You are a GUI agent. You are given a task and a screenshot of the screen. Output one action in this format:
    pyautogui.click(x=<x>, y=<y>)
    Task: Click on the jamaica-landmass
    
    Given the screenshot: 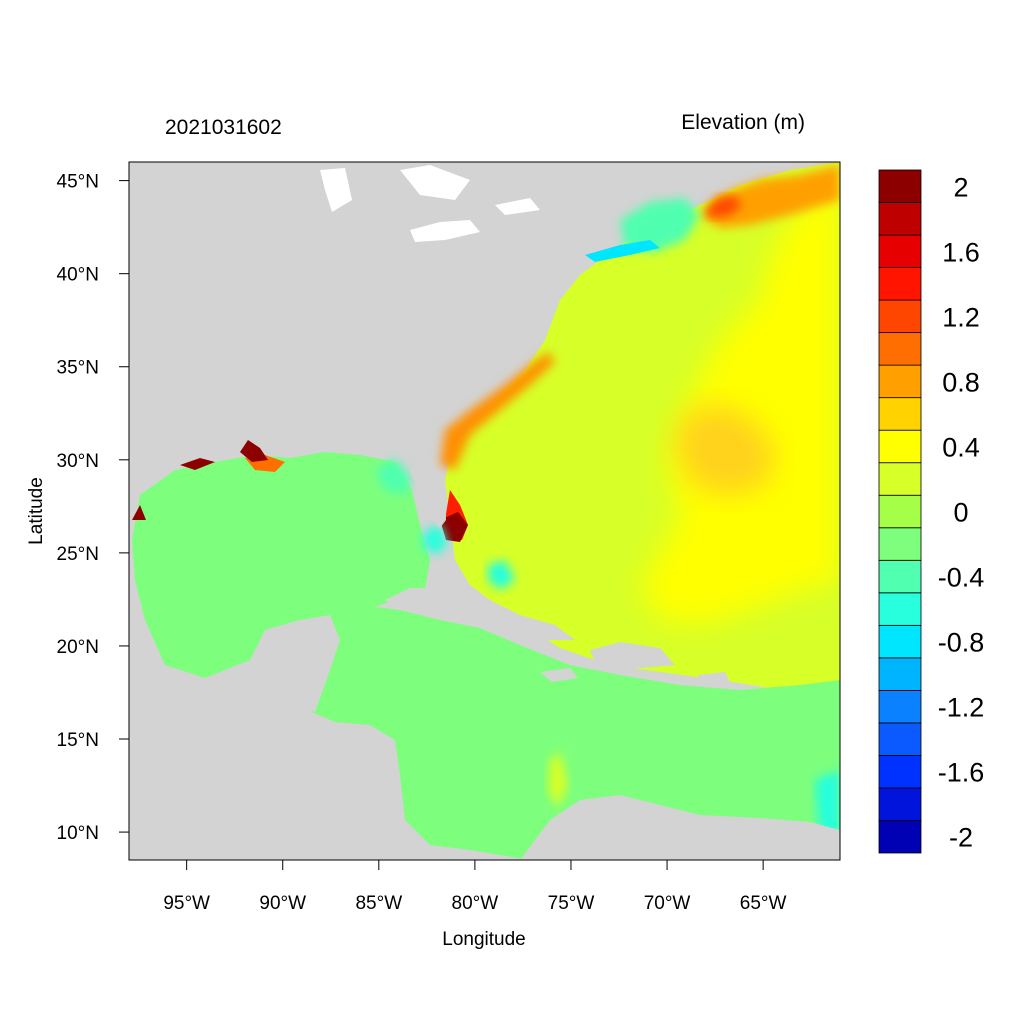 What is the action you would take?
    pyautogui.click(x=559, y=675)
    